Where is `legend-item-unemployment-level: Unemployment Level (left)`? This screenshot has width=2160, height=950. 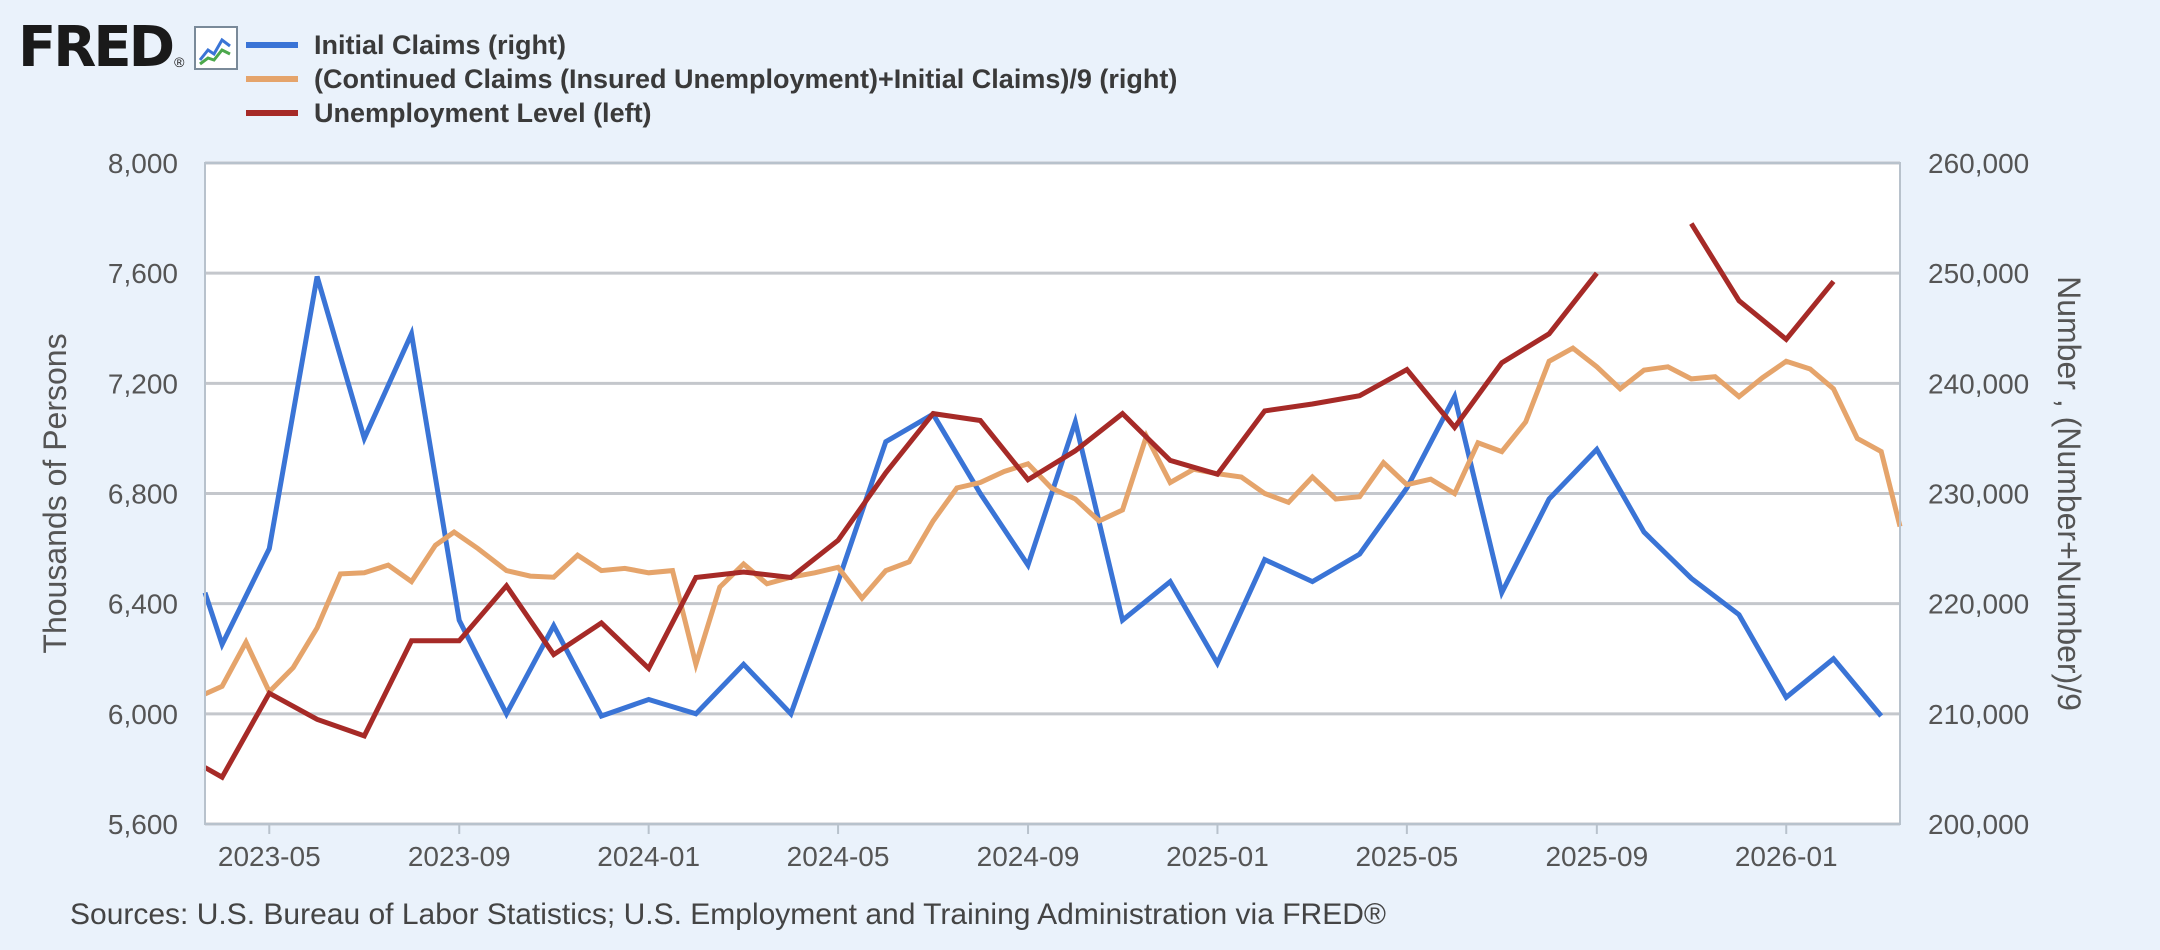
legend-item-unemployment-level: Unemployment Level (left) is located at coordinates (711, 113).